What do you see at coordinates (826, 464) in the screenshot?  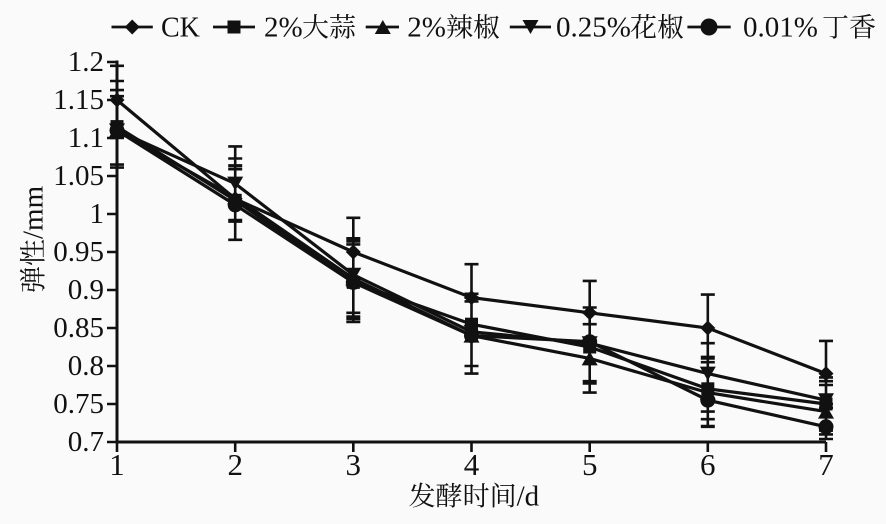 I see `svg-text: 7` at bounding box center [826, 464].